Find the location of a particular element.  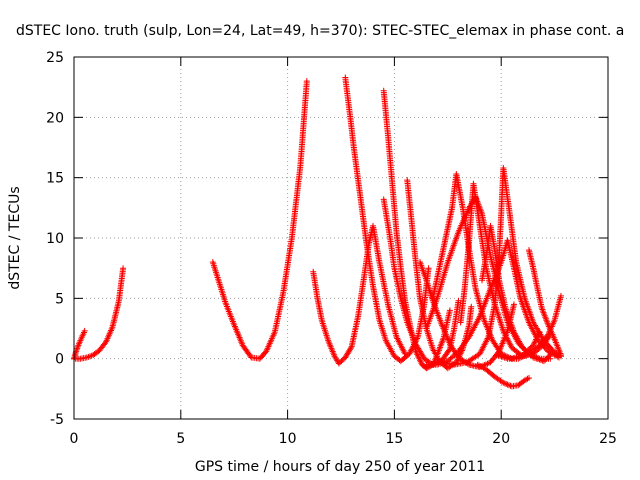

y-tick-label: 0 is located at coordinates (59, 360).